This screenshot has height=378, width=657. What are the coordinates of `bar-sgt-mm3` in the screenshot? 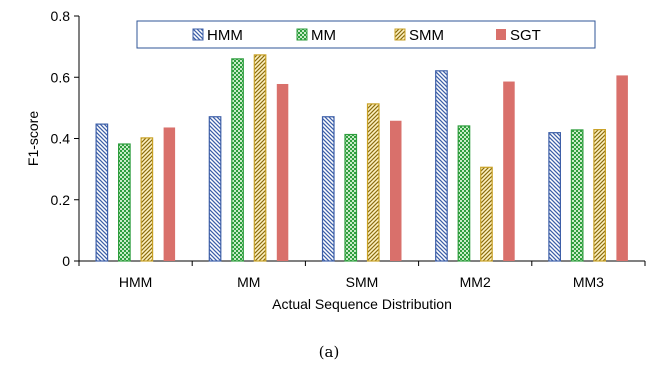 It's located at (622, 168).